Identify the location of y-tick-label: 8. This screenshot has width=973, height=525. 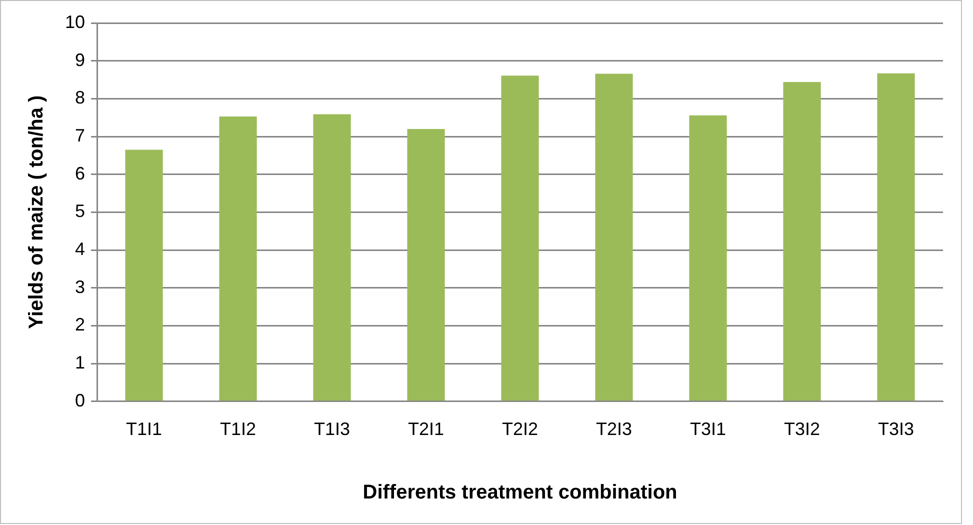
(80, 98).